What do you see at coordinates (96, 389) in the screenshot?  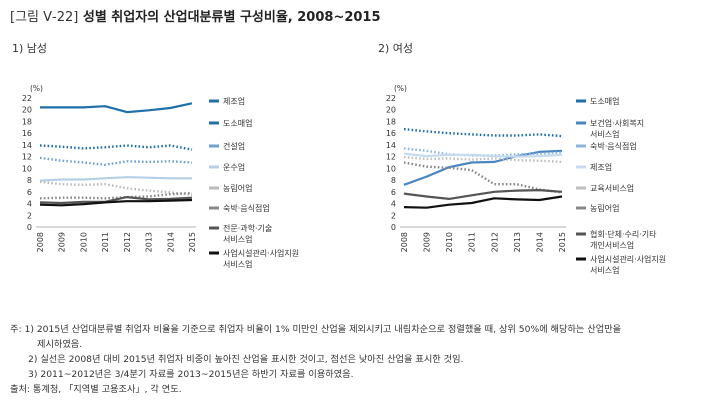 I see `source-note: 출처: 통계청, 「지역별 고용조사」, 각 연도.` at bounding box center [96, 389].